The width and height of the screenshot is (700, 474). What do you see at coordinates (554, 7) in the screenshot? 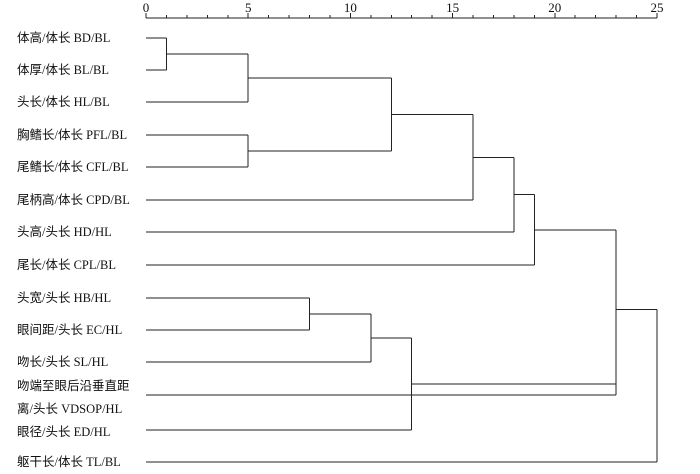
I see `x-tick-label: 20` at bounding box center [554, 7].